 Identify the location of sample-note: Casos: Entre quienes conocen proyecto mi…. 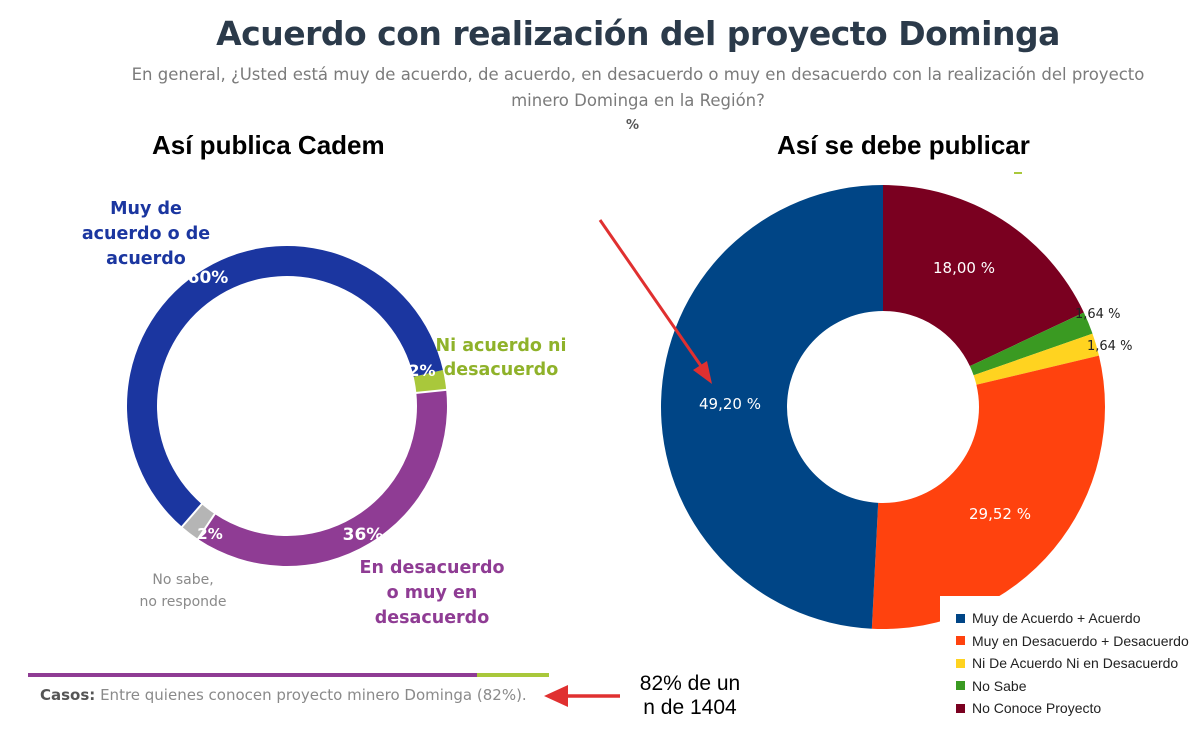
(283, 695).